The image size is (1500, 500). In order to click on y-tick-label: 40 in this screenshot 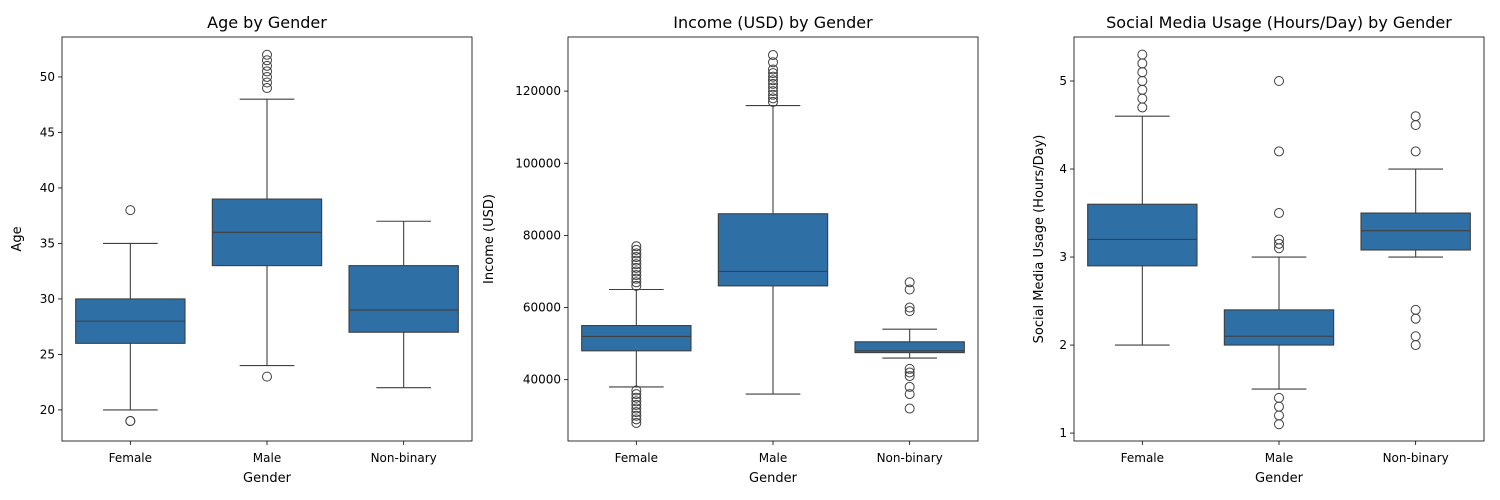, I will do `click(47, 188)`.